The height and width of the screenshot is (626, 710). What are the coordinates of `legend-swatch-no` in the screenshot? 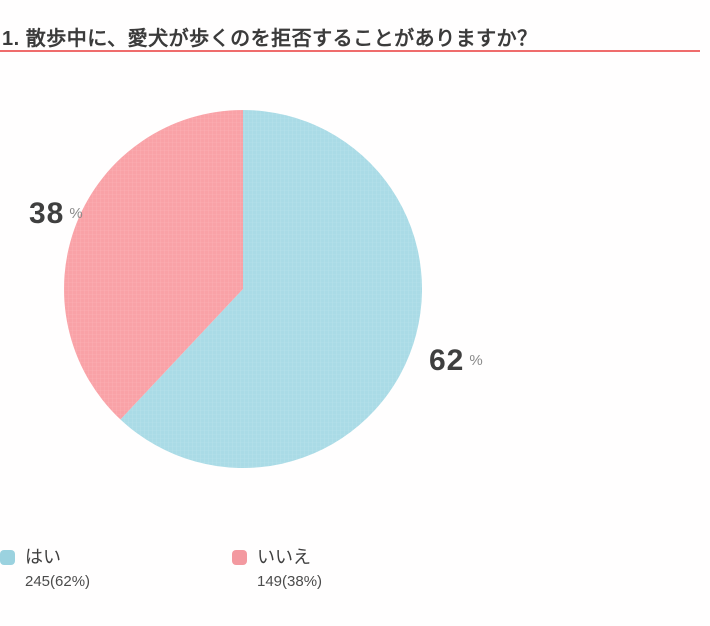 It's located at (239, 557).